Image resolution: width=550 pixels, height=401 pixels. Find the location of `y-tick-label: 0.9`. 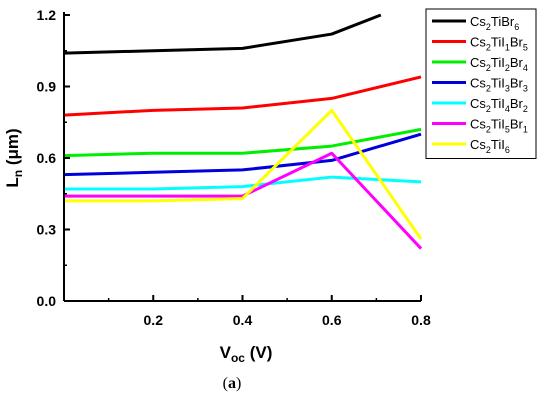

y-tick-label: 0.9 is located at coordinates (47, 87).